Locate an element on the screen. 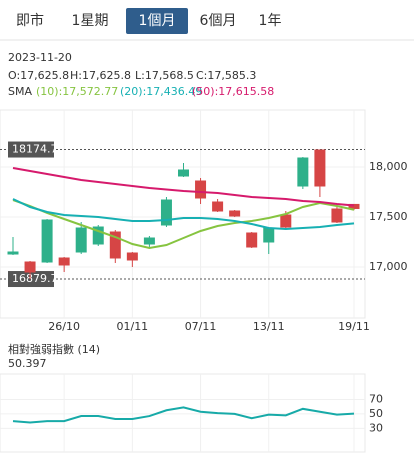  rsi-latest: 50.397 is located at coordinates (27, 363).